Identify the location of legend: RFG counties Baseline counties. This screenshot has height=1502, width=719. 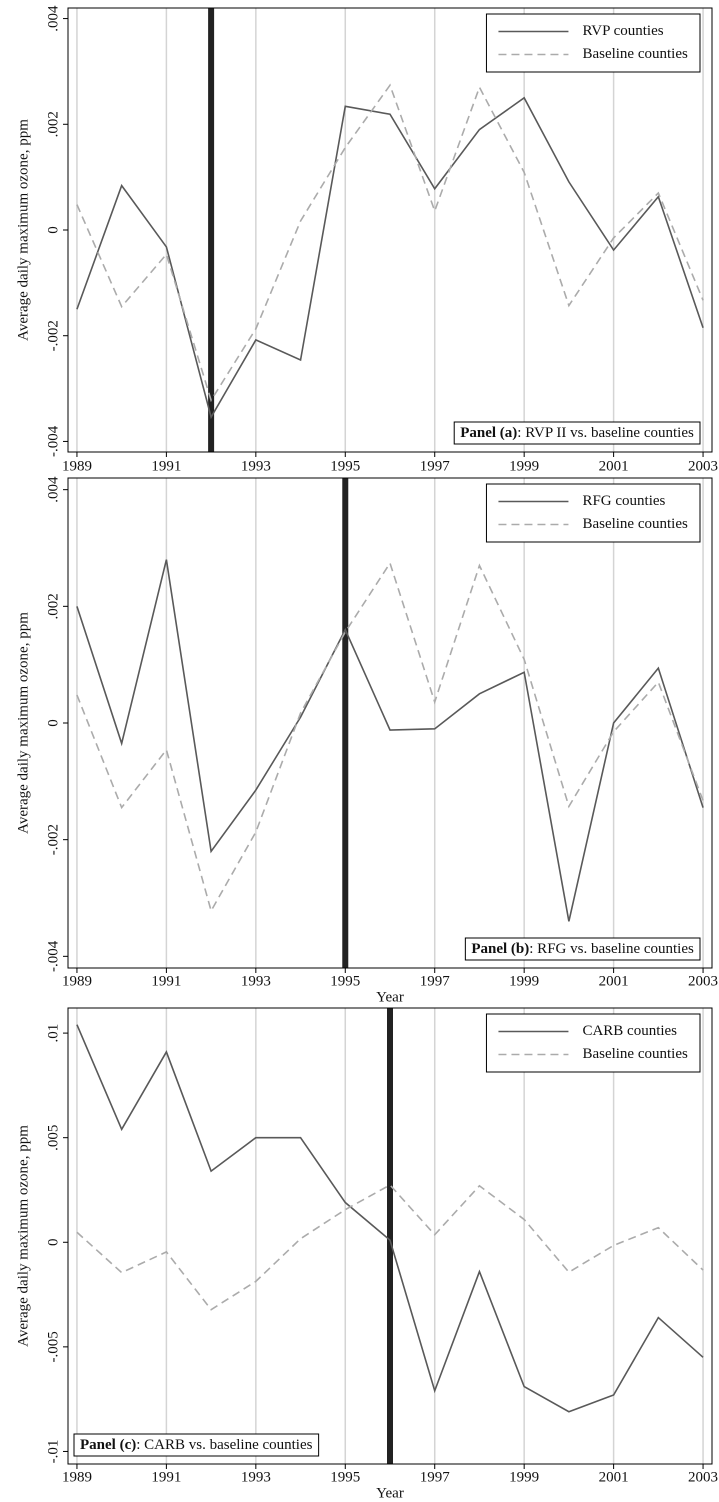
(593, 513).